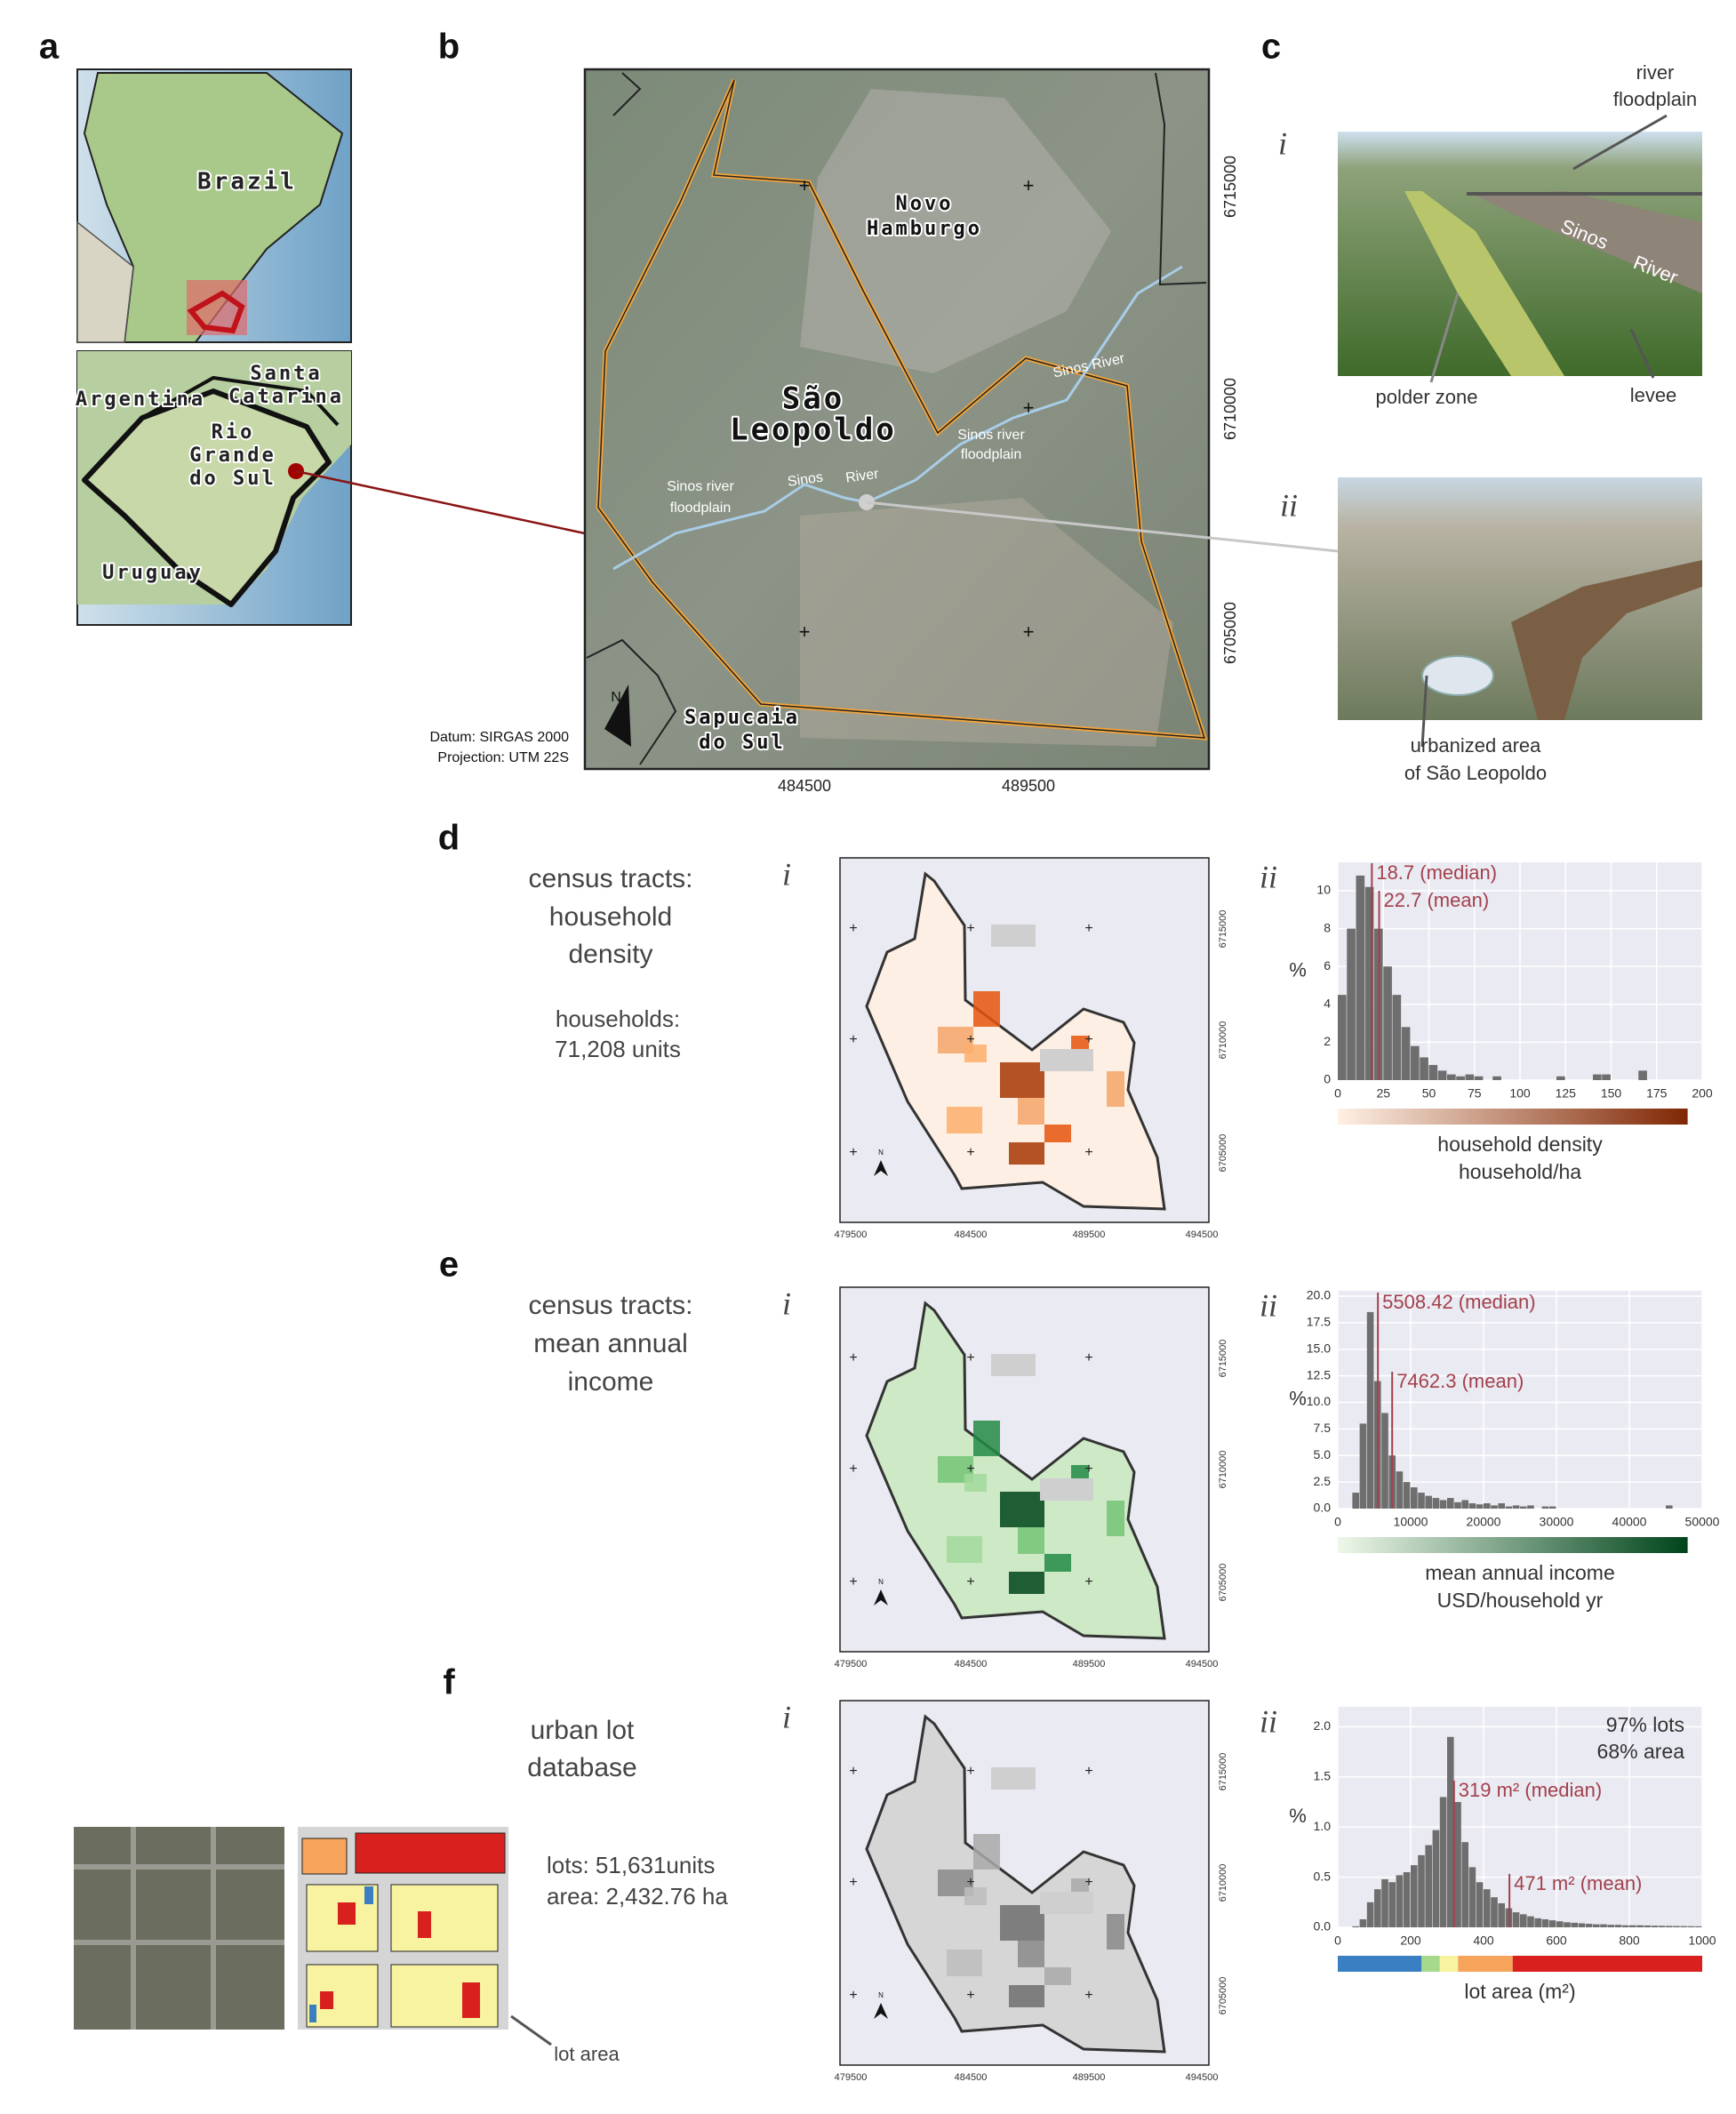 This screenshot has height=2114, width=1736. Describe the element at coordinates (1653, 395) in the screenshot. I see `photo-label: levee` at that location.